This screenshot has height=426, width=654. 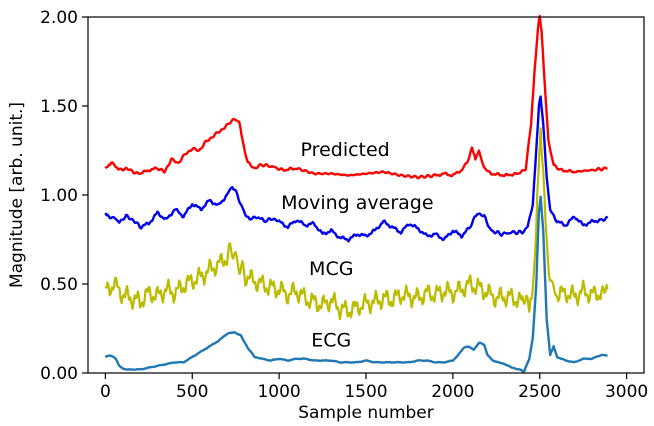 What do you see at coordinates (331, 340) in the screenshot?
I see `annotation-ecg: ECG` at bounding box center [331, 340].